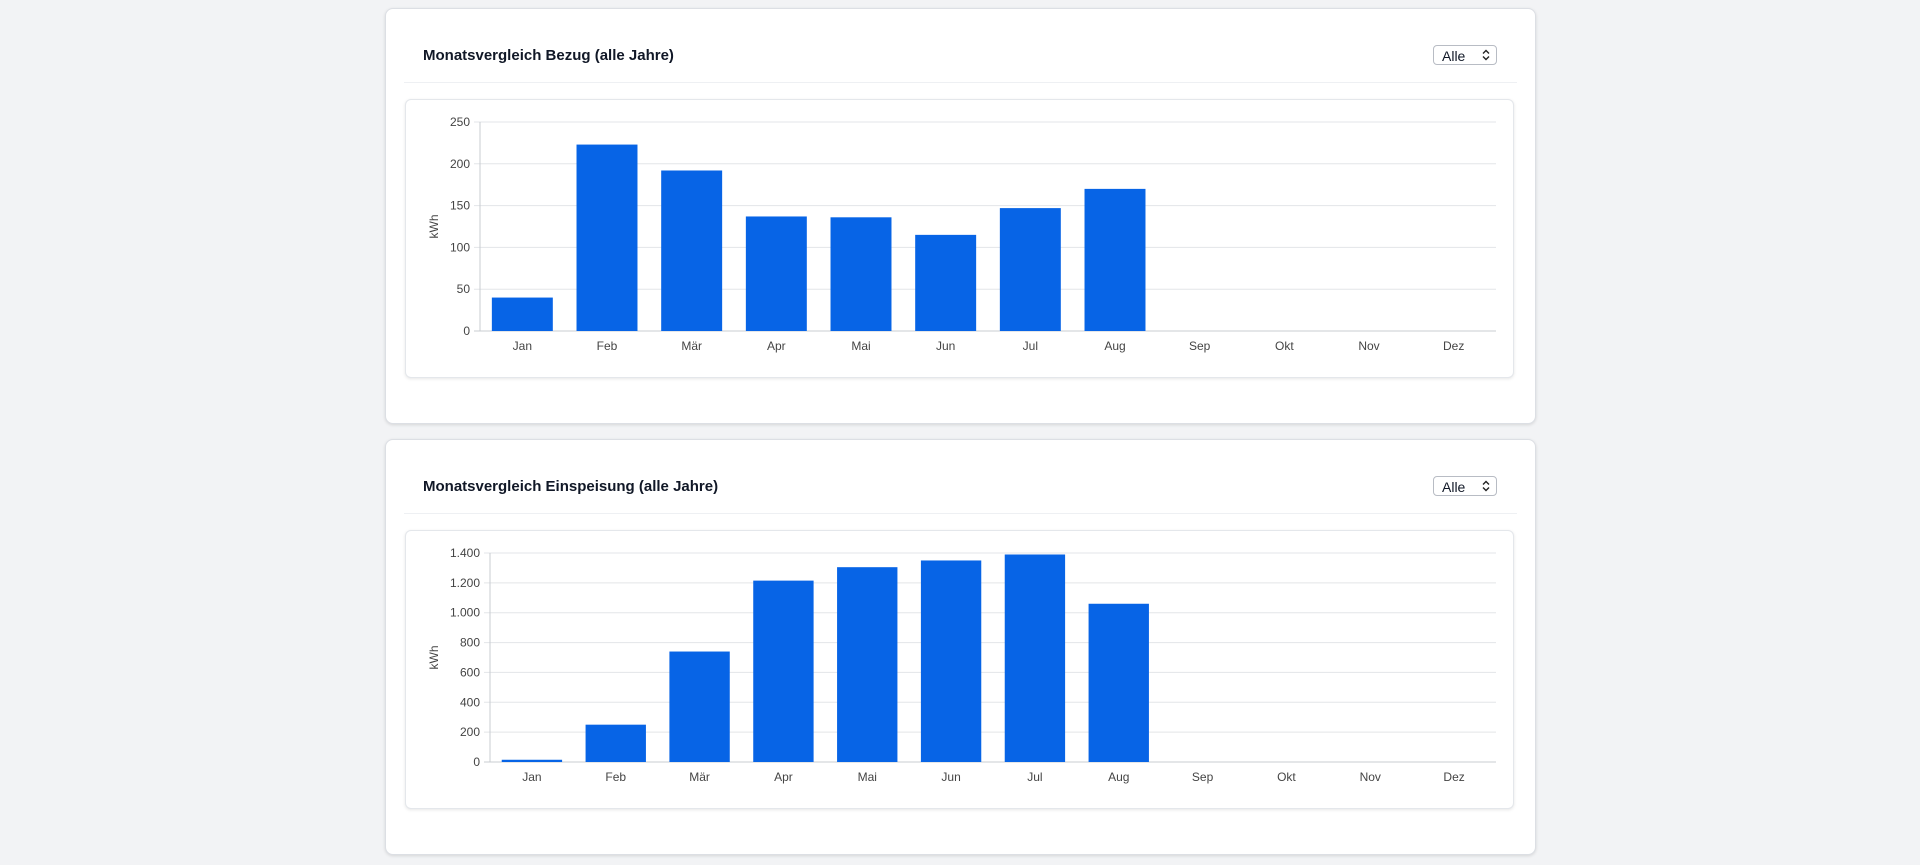 The image size is (1920, 865). What do you see at coordinates (470, 702) in the screenshot?
I see `y-tick-label: 400` at bounding box center [470, 702].